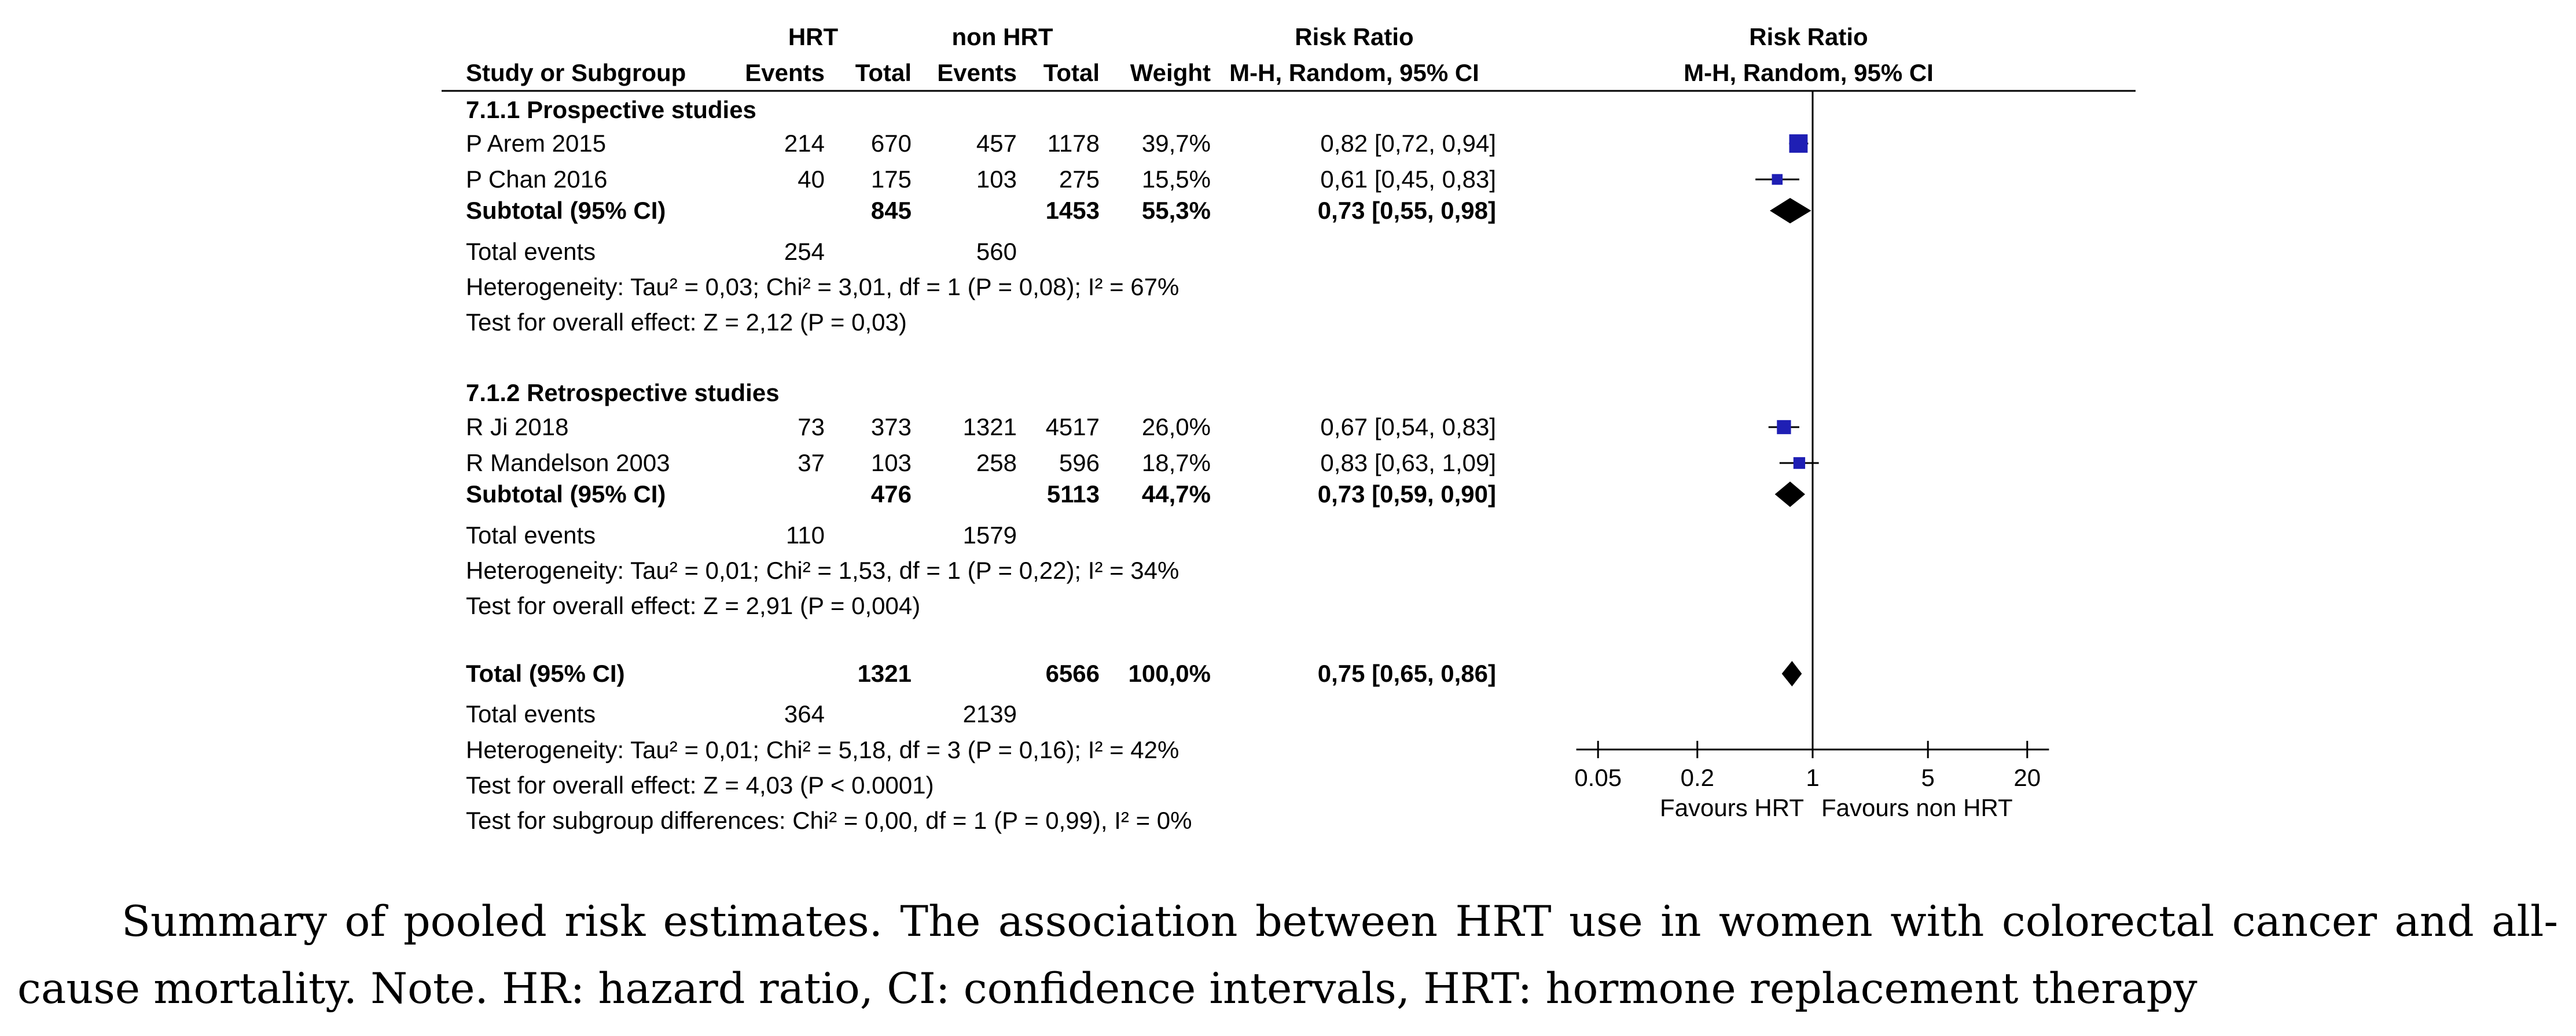 Image resolution: width=2576 pixels, height=1036 pixels. I want to click on subtotal-1-label: Subtotal (95% CI), so click(566, 210).